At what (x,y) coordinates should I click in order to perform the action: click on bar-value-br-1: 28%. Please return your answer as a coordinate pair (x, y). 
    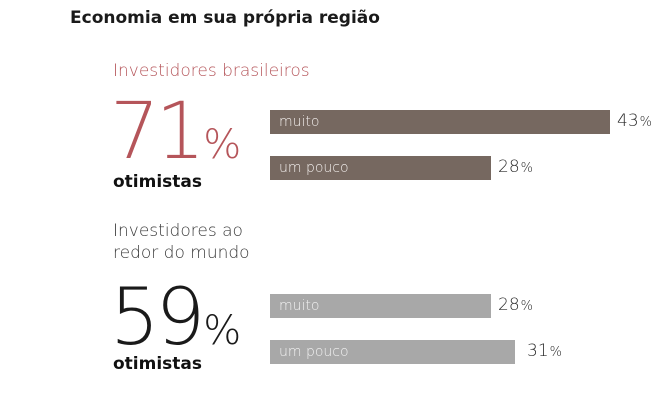
    Looking at the image, I should click on (515, 167).